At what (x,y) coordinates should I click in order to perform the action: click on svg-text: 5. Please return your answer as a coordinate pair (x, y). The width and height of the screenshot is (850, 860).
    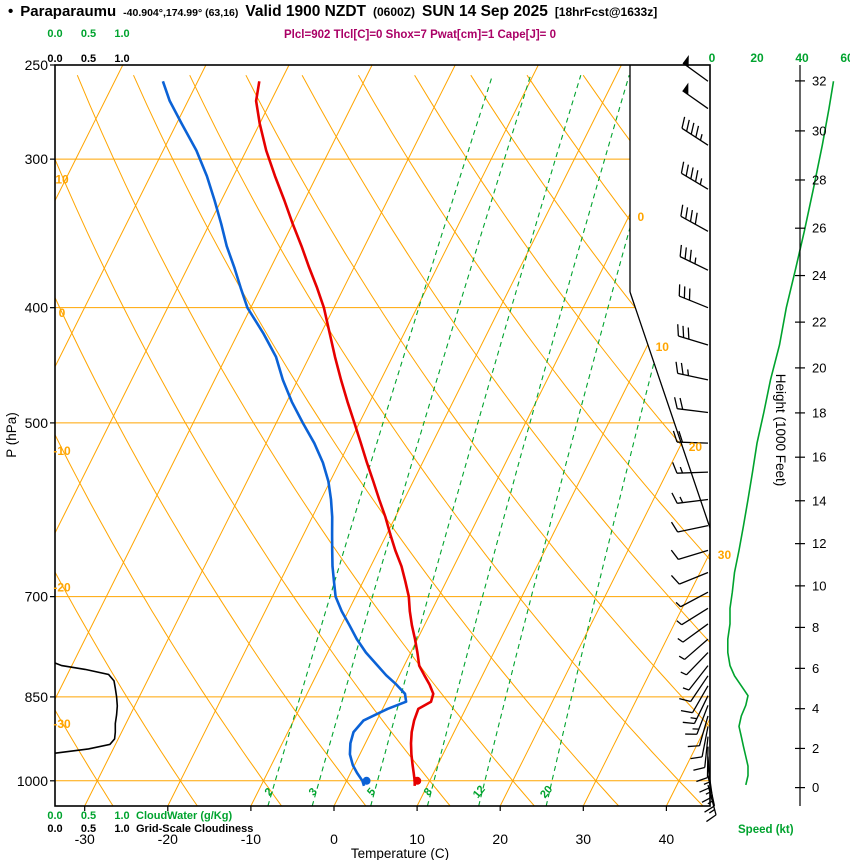
    Looking at the image, I should click on (371, 792).